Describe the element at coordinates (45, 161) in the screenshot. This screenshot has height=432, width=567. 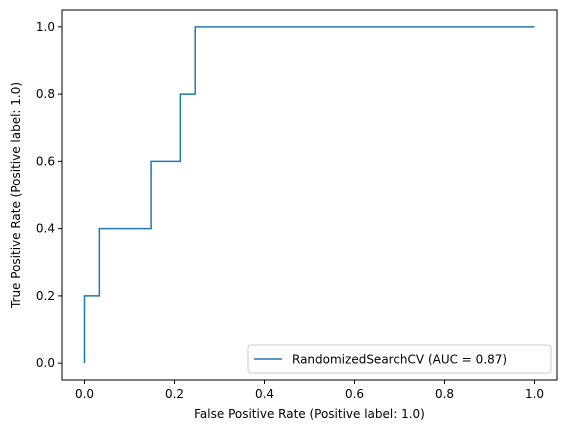
I see `y-tick-label: 0.6` at that location.